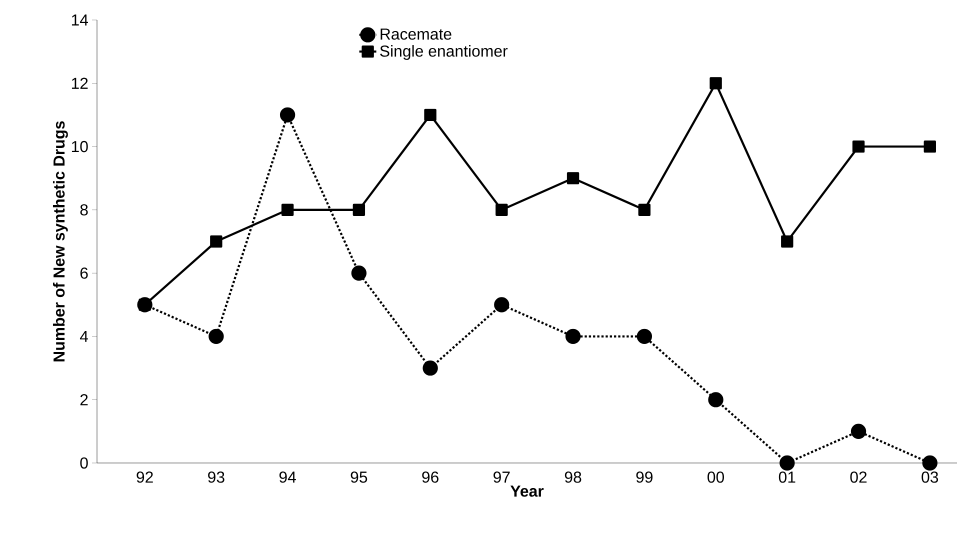 The height and width of the screenshot is (556, 960). I want to click on x-tick-label: 97, so click(502, 477).